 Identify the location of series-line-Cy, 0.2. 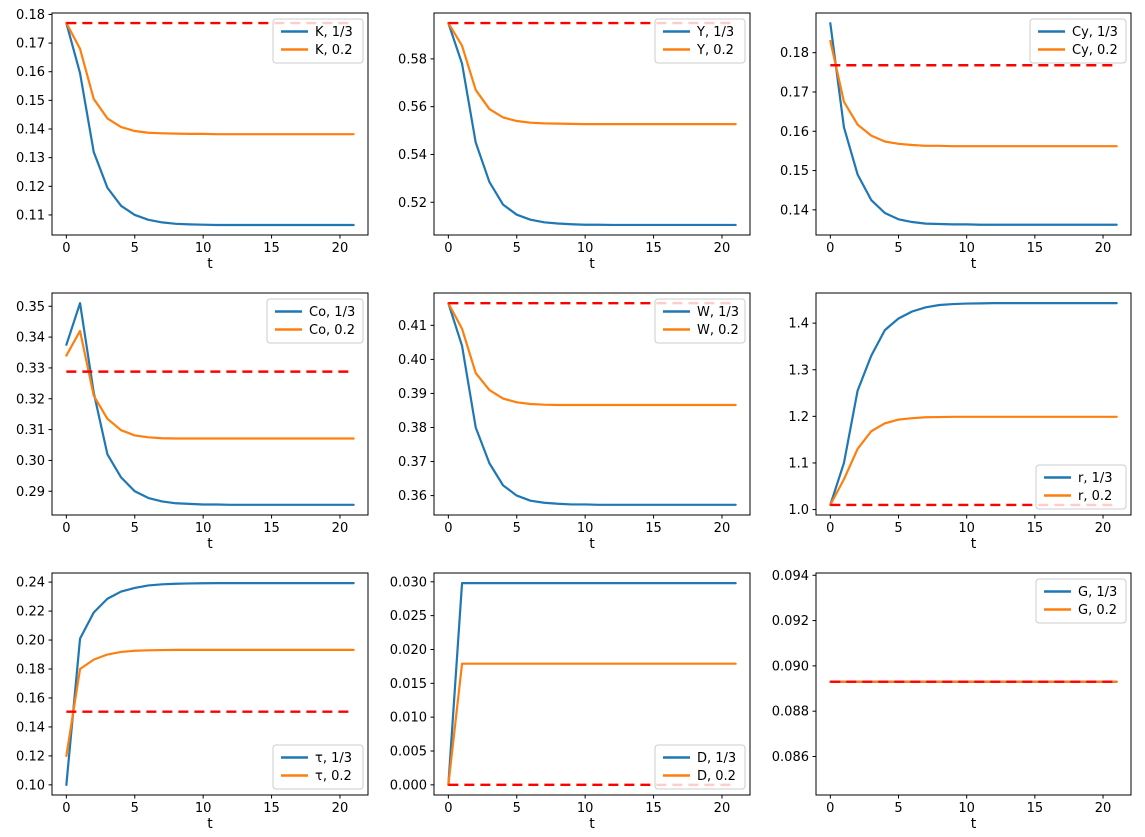
(973, 93).